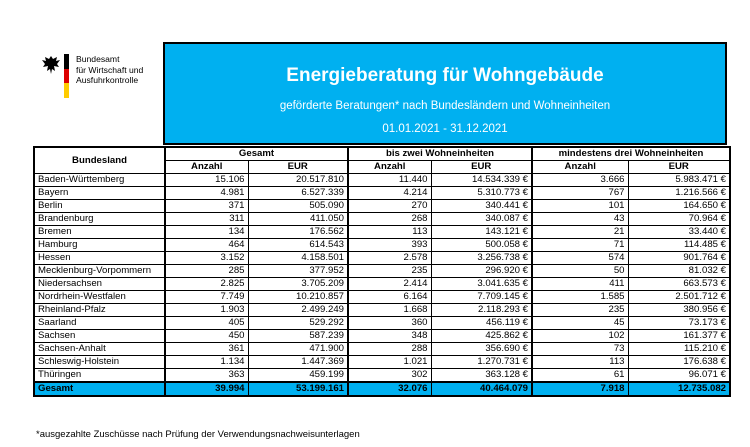  I want to click on drei-eur-cell: 380.956 €, so click(679, 310).